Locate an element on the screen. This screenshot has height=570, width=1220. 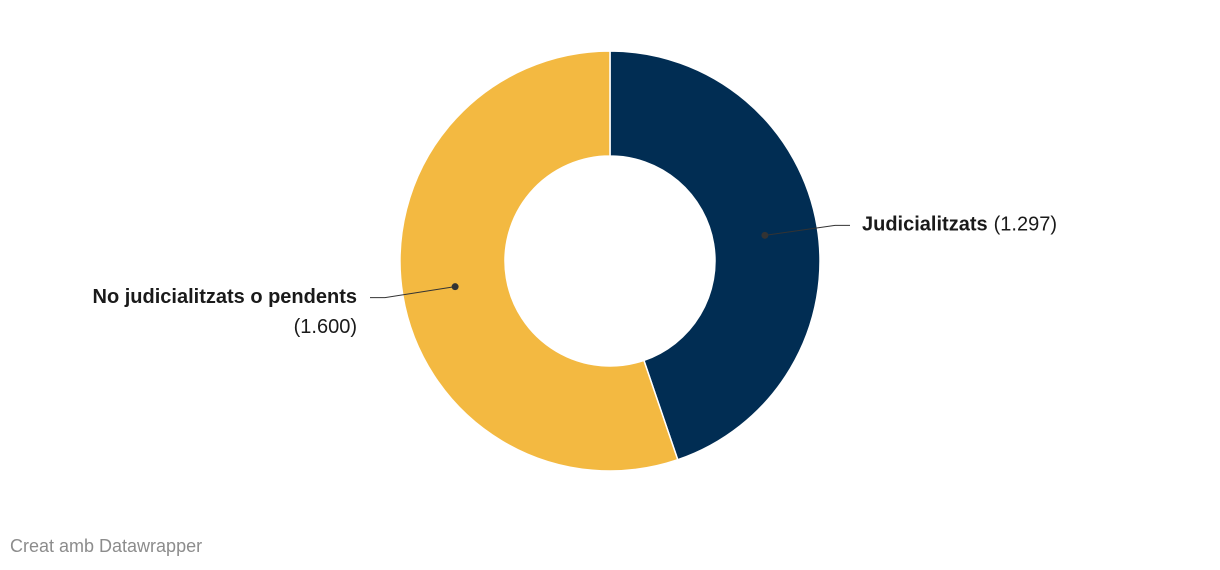
donut-segment is located at coordinates (715, 255).